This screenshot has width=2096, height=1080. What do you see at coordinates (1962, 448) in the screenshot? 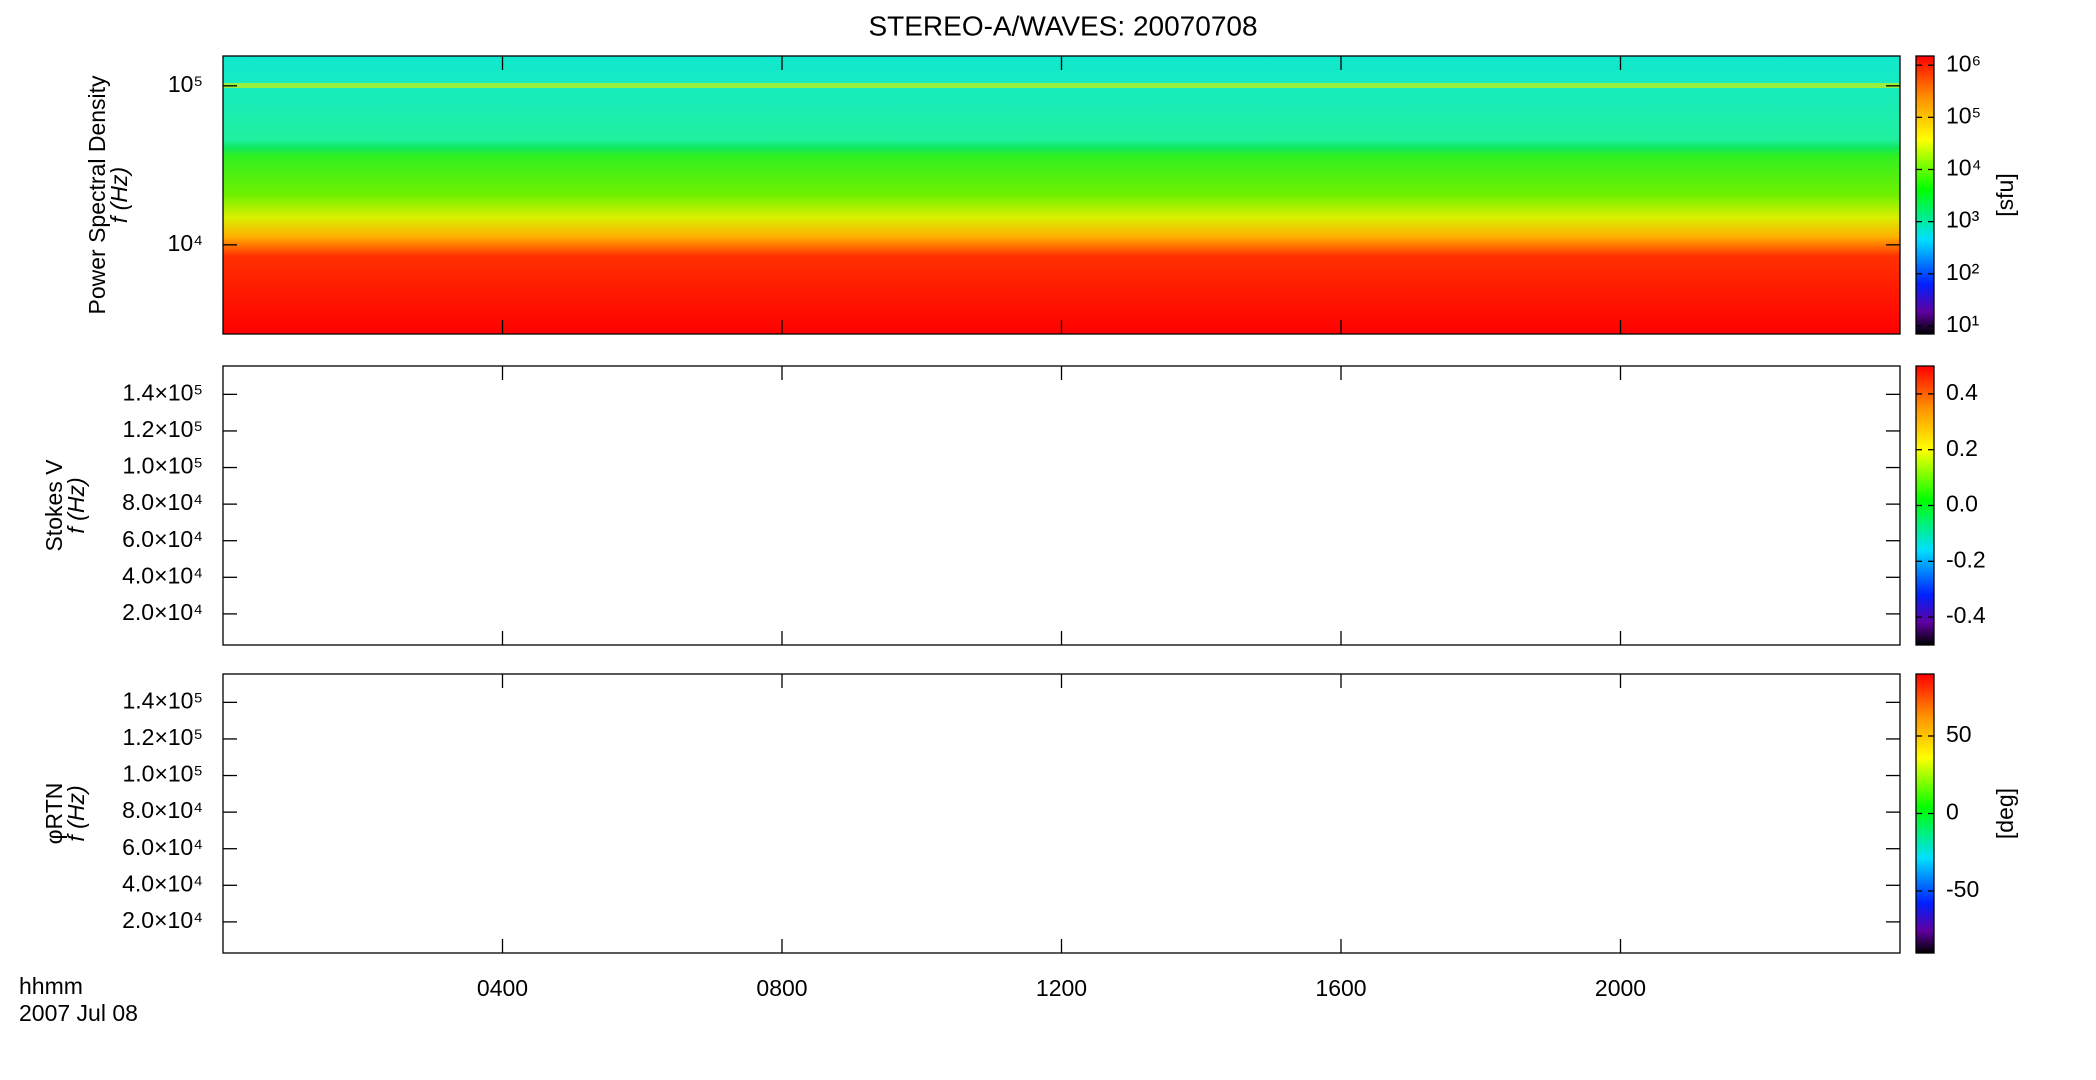
I see `colorbar-tick-label: 0.2` at bounding box center [1962, 448].